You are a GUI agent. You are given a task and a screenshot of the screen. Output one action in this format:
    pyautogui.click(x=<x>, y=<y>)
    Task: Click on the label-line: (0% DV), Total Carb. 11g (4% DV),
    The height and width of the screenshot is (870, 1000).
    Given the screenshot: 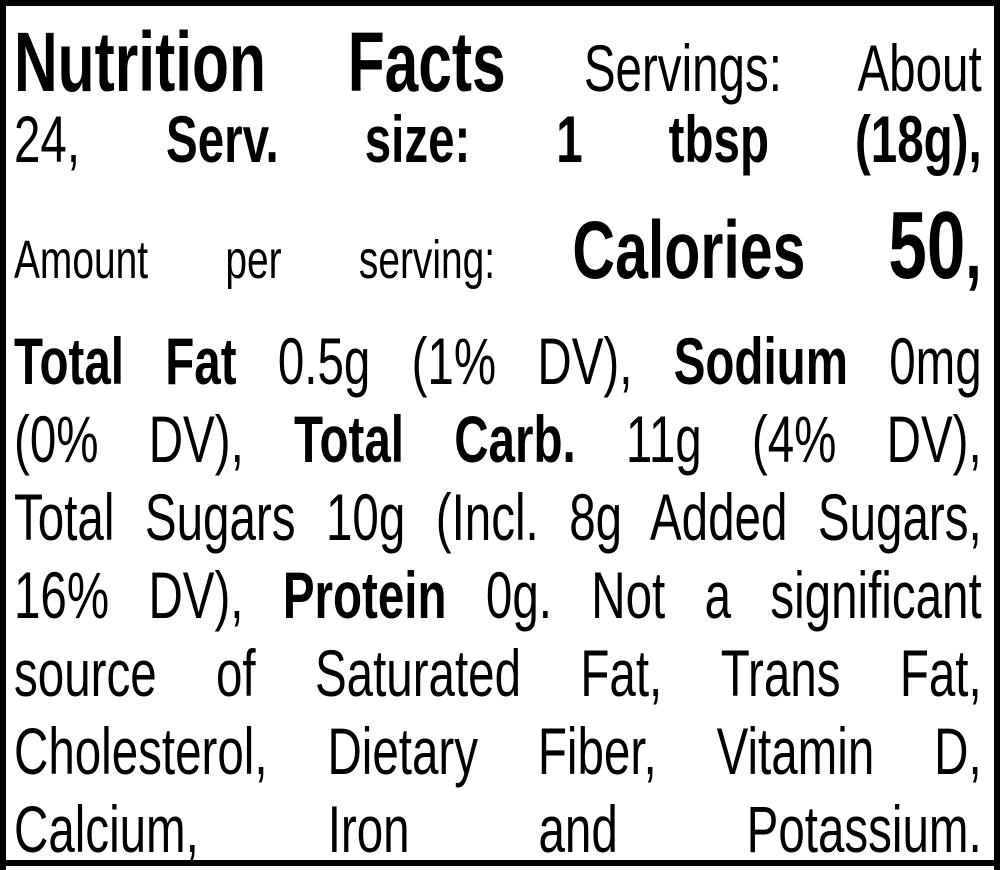 What is the action you would take?
    pyautogui.click(x=498, y=439)
    